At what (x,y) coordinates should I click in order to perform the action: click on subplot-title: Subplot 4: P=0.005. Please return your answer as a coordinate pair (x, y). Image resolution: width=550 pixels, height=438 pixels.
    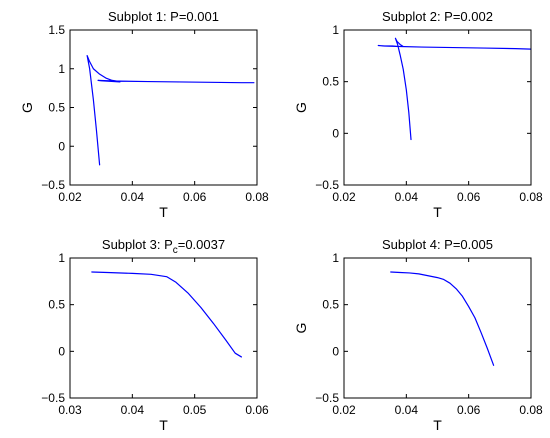
    Looking at the image, I should click on (437, 244).